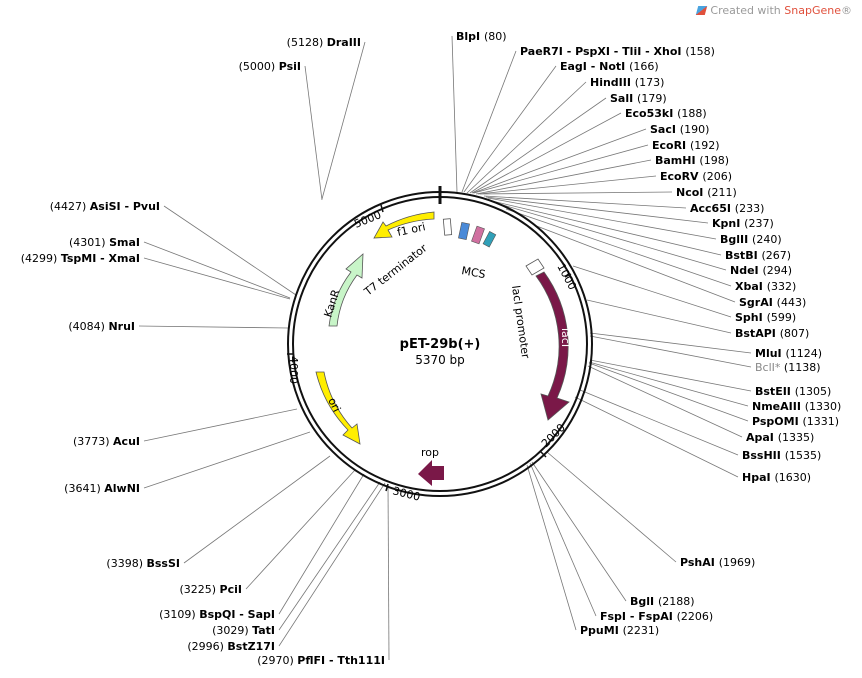 The height and width of the screenshot is (678, 862). I want to click on right-site-label: BglI (2188), so click(662, 601).